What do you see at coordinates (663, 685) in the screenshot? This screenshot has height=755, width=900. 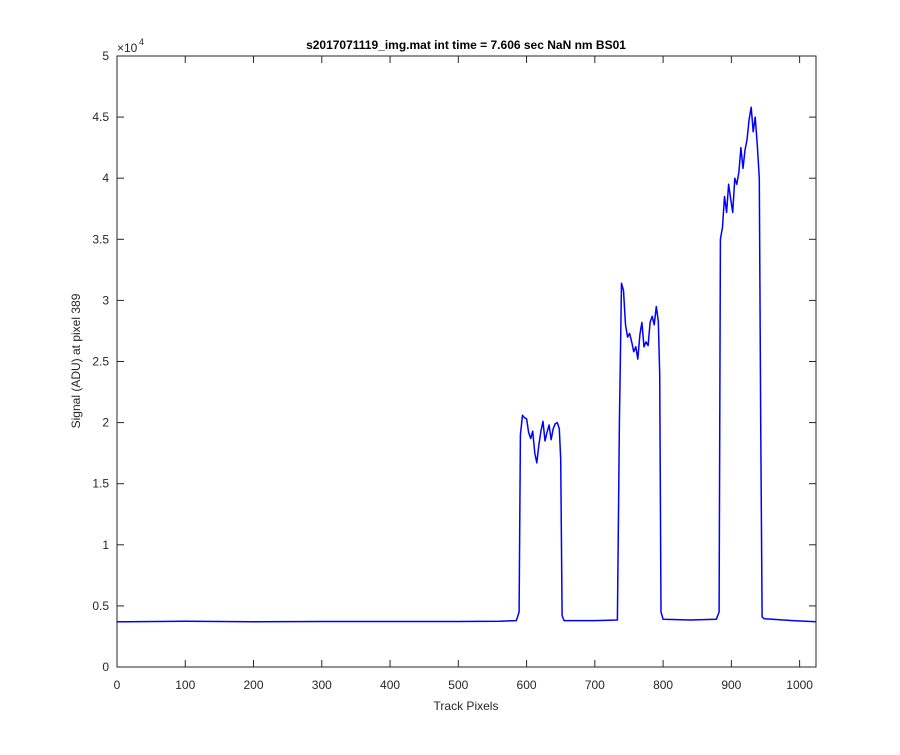 I see `x-tick-label: 800` at bounding box center [663, 685].